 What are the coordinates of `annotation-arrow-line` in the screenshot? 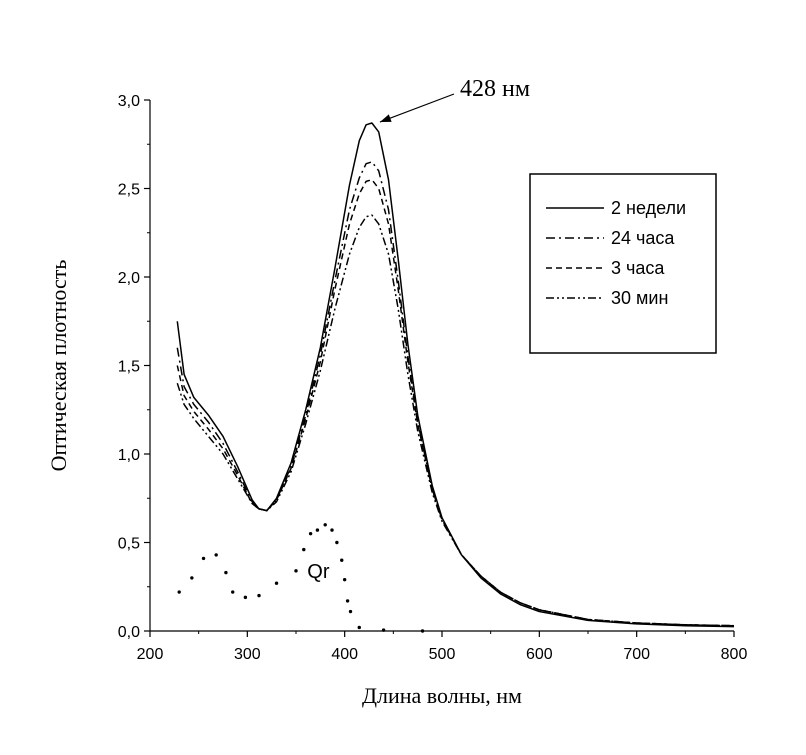 It's located at (417, 108).